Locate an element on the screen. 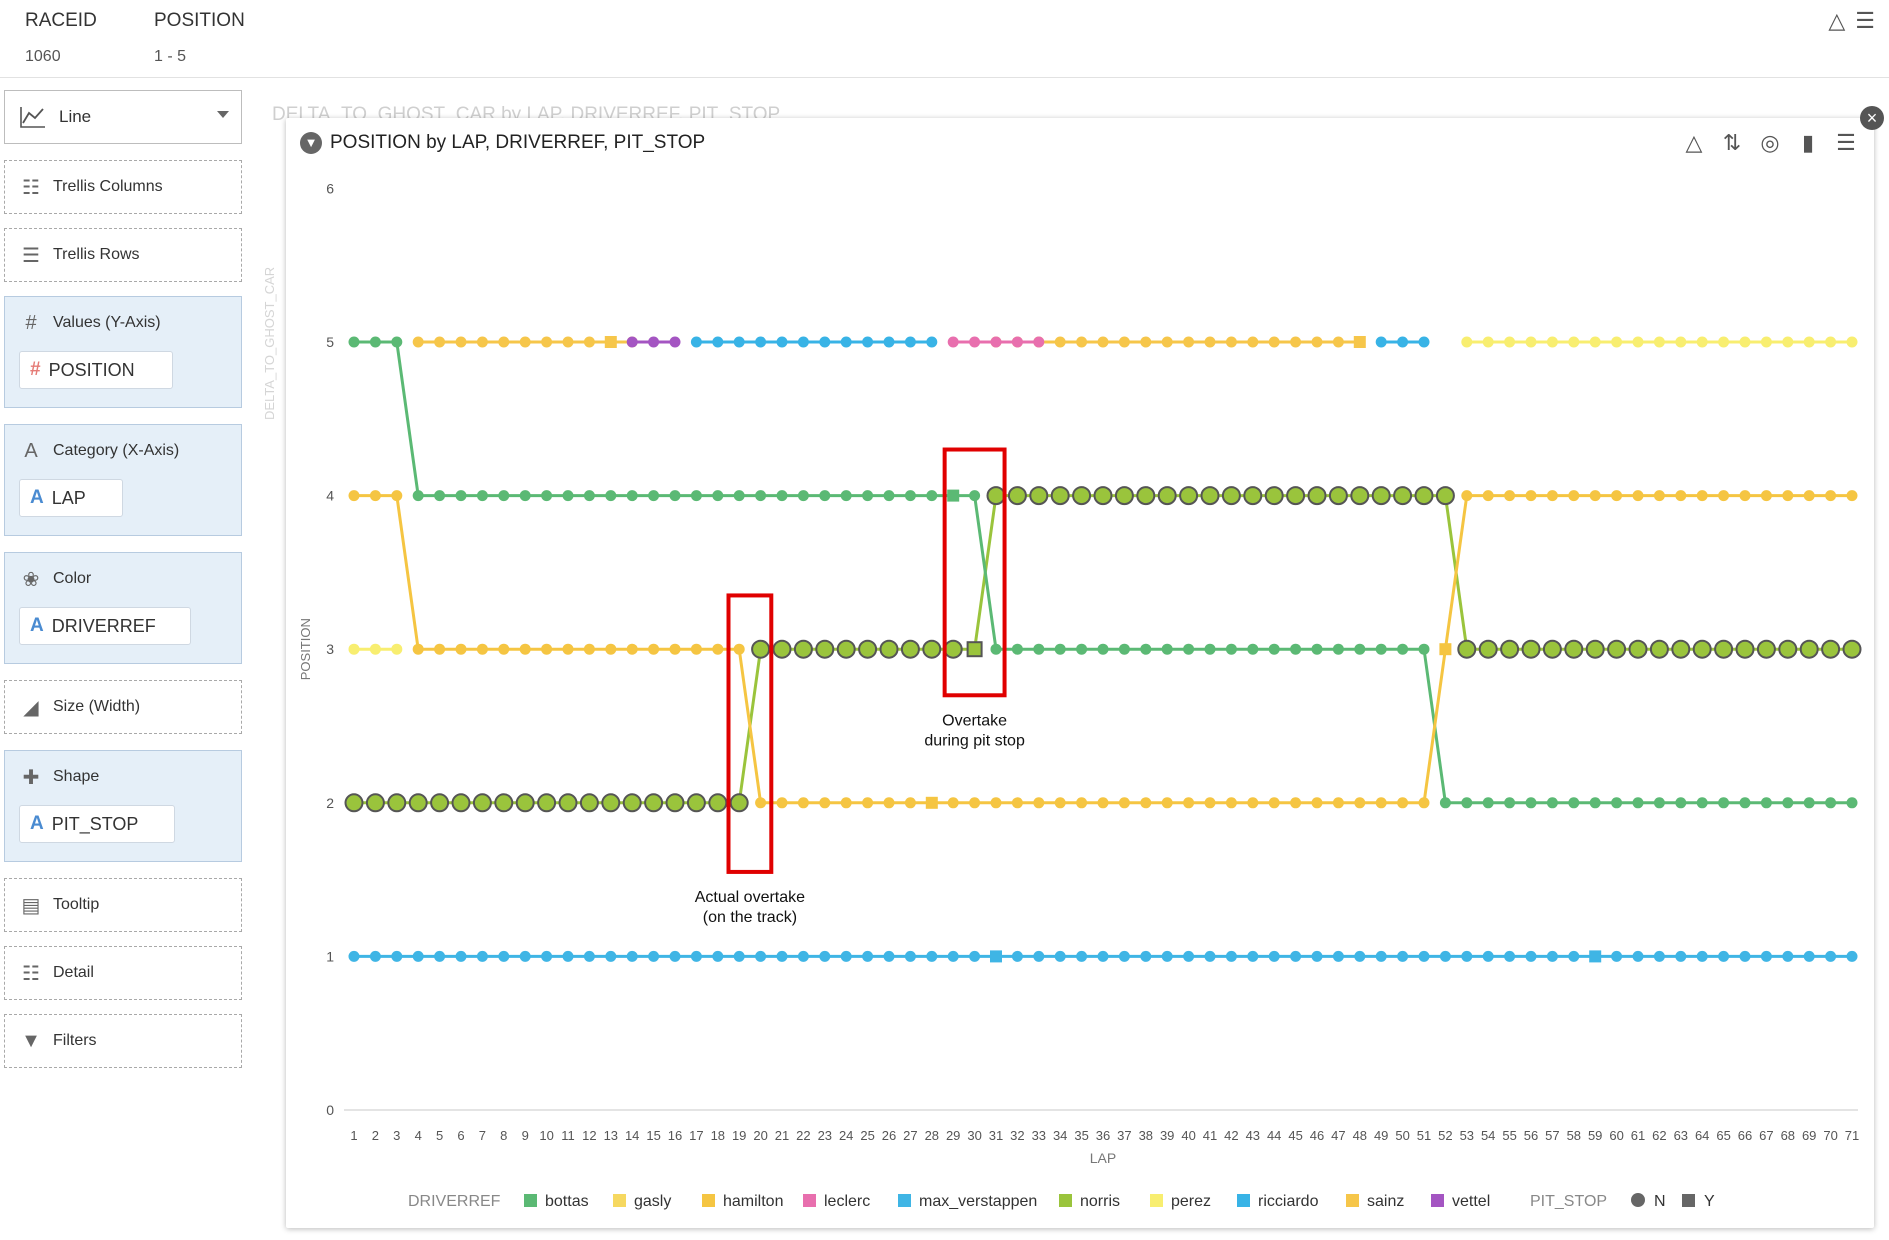 The height and width of the screenshot is (1240, 1889). legend-shape-circle is located at coordinates (1638, 1200).